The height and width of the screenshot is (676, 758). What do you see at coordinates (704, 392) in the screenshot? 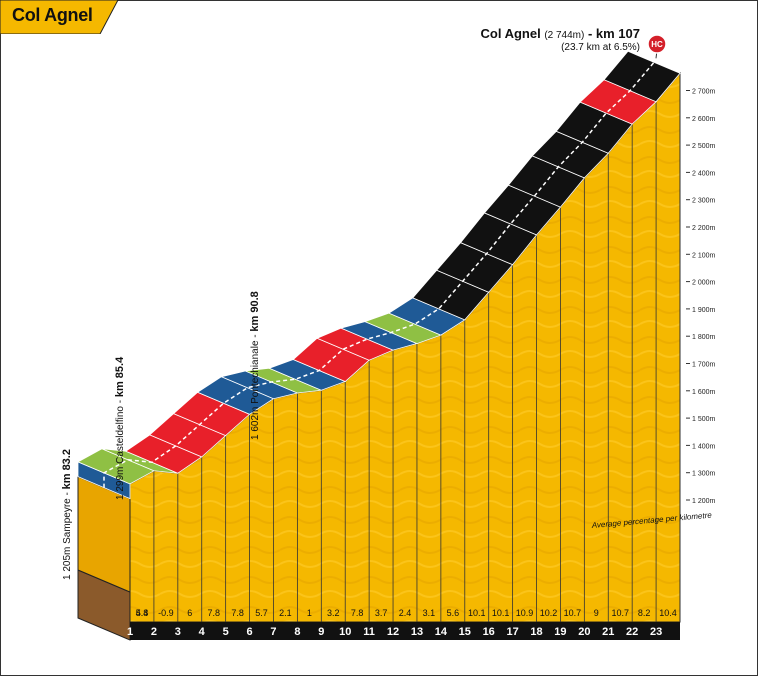
I see `y-tick-label: 1 600m` at bounding box center [704, 392].